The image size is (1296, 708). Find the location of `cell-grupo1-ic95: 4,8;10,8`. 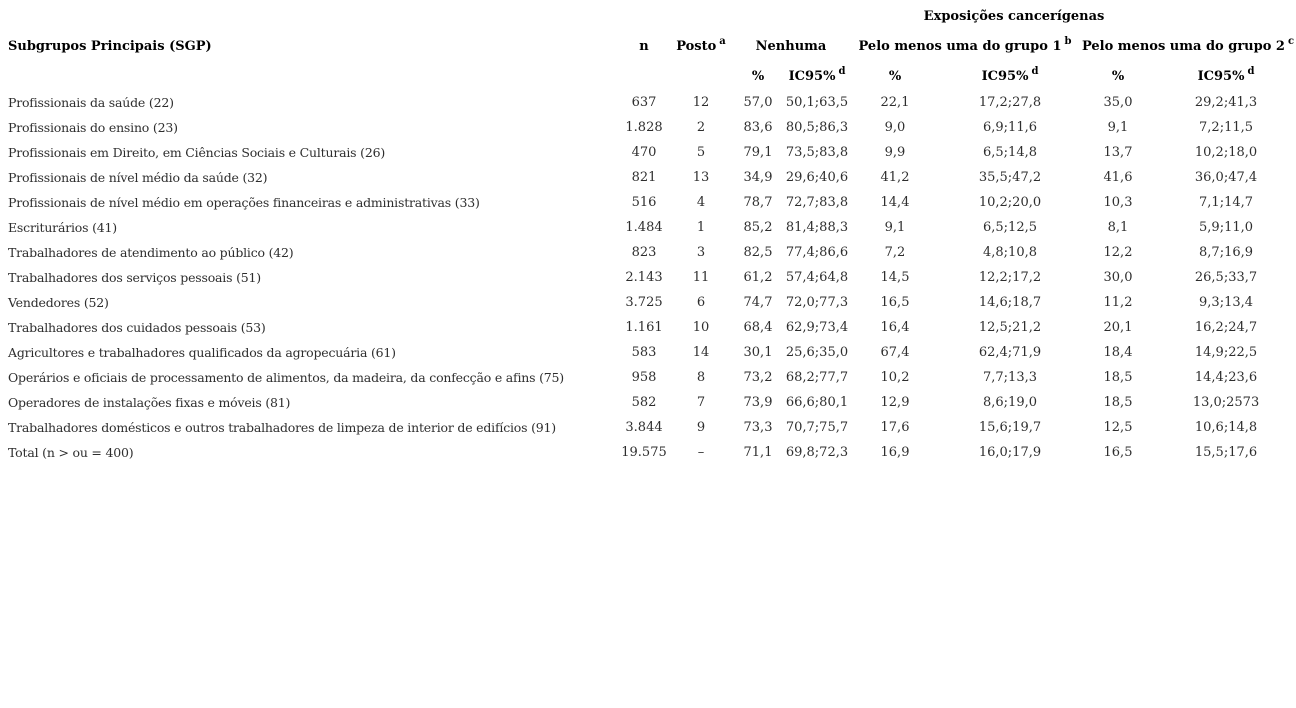

cell-grupo1-ic95: 4,8;10,8 is located at coordinates (1010, 252).